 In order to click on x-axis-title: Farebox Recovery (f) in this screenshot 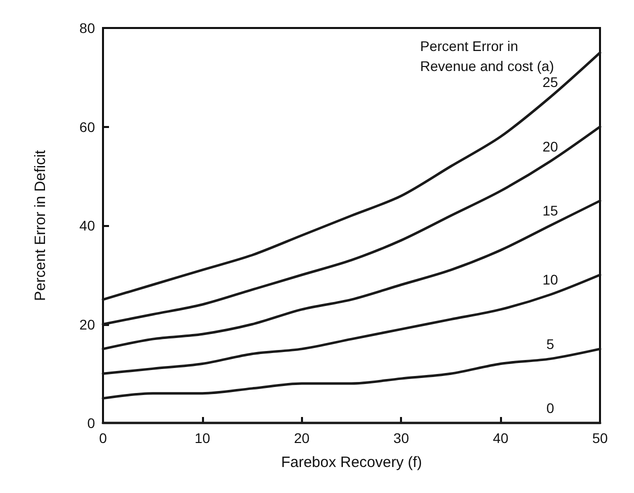, I will do `click(351, 462)`.